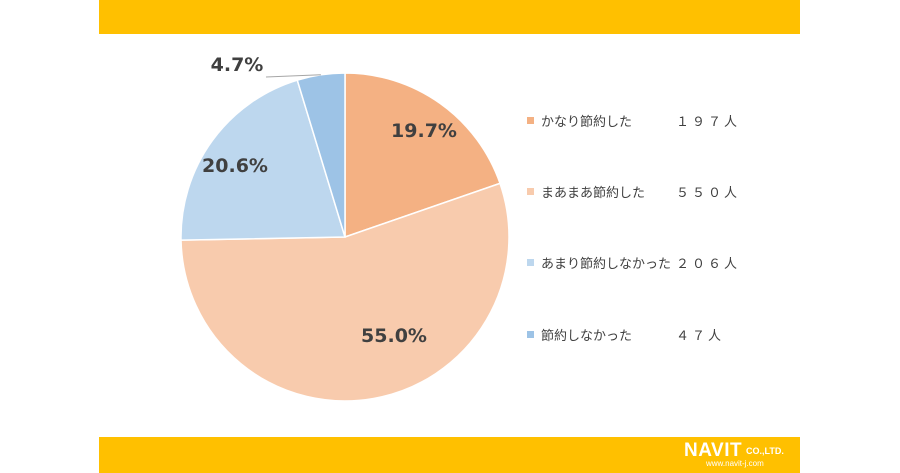 This screenshot has height=473, width=900. What do you see at coordinates (587, 336) in the screenshot?
I see `legend-label: 節約しなかった` at bounding box center [587, 336].